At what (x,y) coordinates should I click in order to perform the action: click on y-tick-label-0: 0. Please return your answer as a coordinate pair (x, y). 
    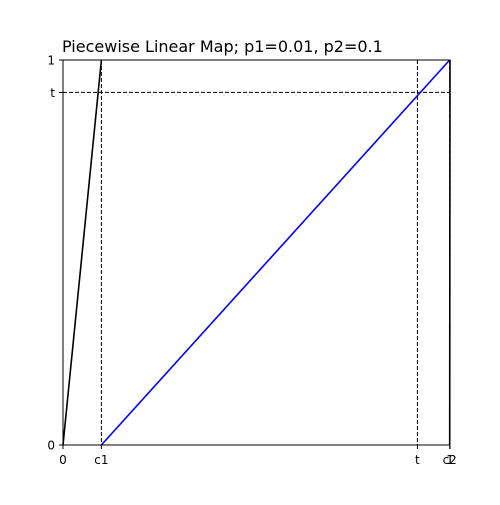
    Looking at the image, I should click on (51, 446).